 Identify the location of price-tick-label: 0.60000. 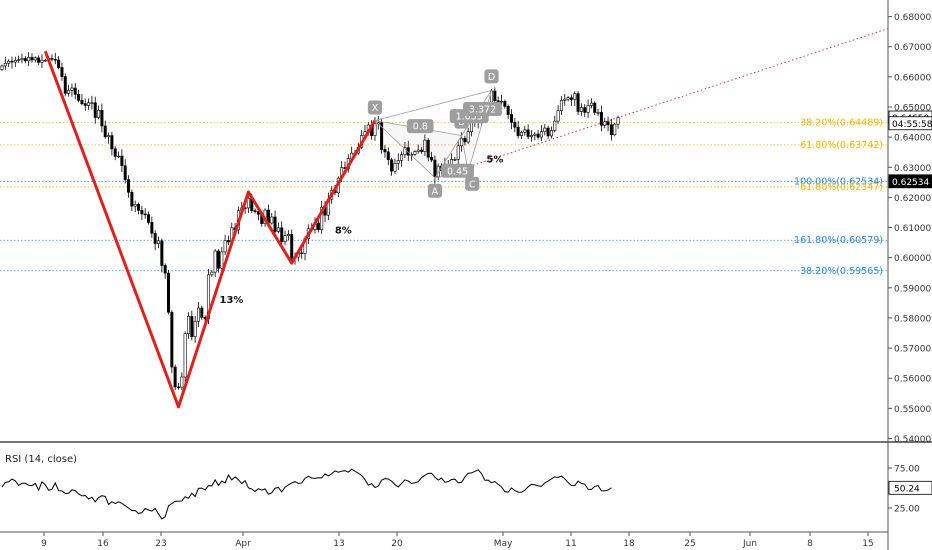
(912, 259).